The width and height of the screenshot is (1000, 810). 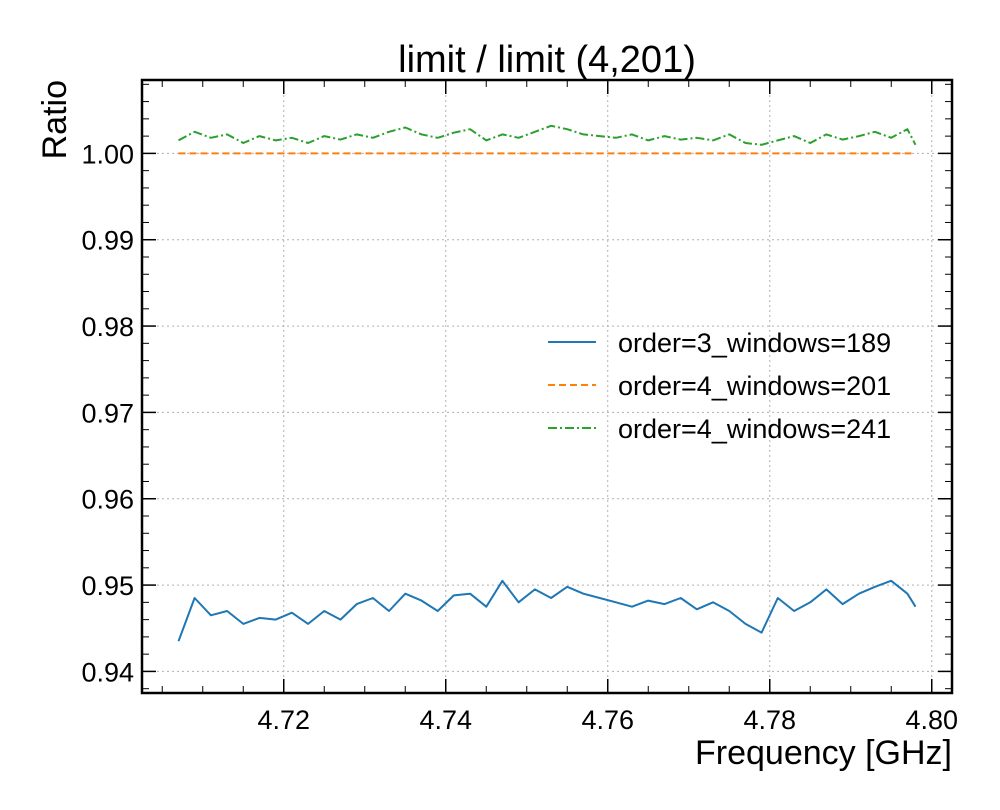 I want to click on legend-label-3: order=4_windows=241, so click(x=754, y=429).